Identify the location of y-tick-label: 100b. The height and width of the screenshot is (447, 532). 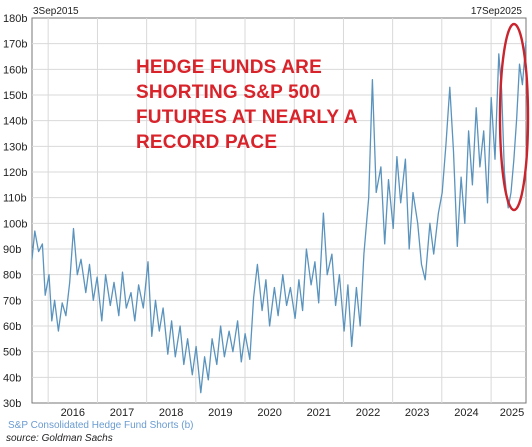
(15, 224).